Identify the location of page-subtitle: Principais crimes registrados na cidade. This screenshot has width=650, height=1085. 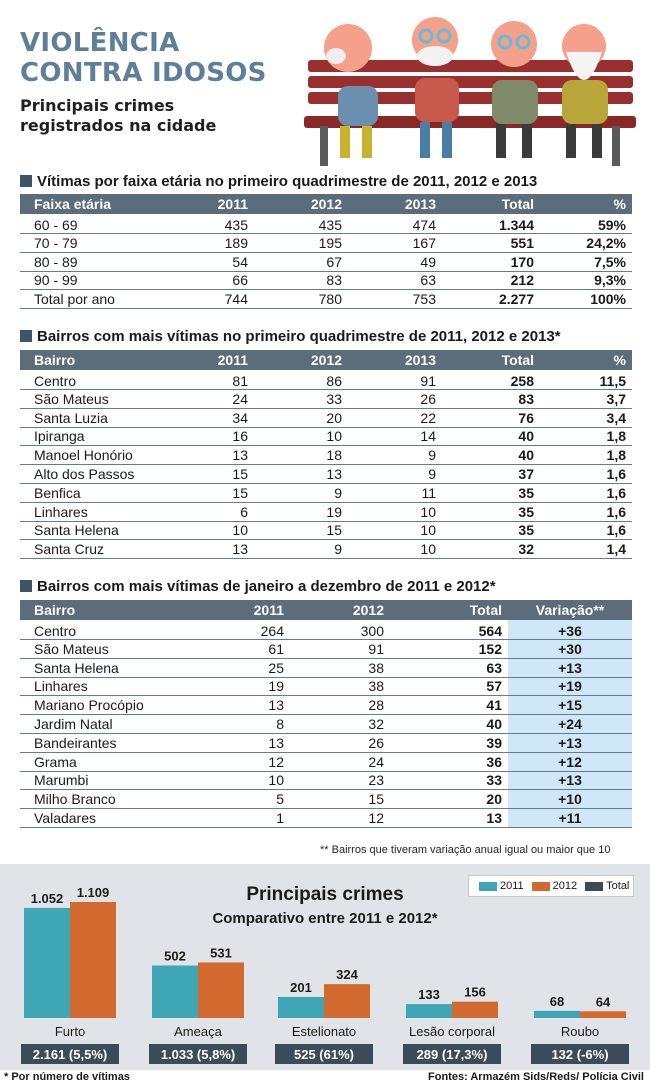
(165, 116).